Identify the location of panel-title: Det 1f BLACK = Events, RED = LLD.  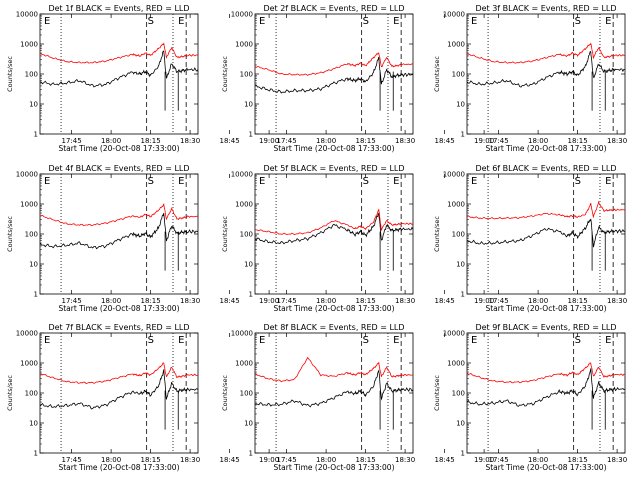
(118, 8).